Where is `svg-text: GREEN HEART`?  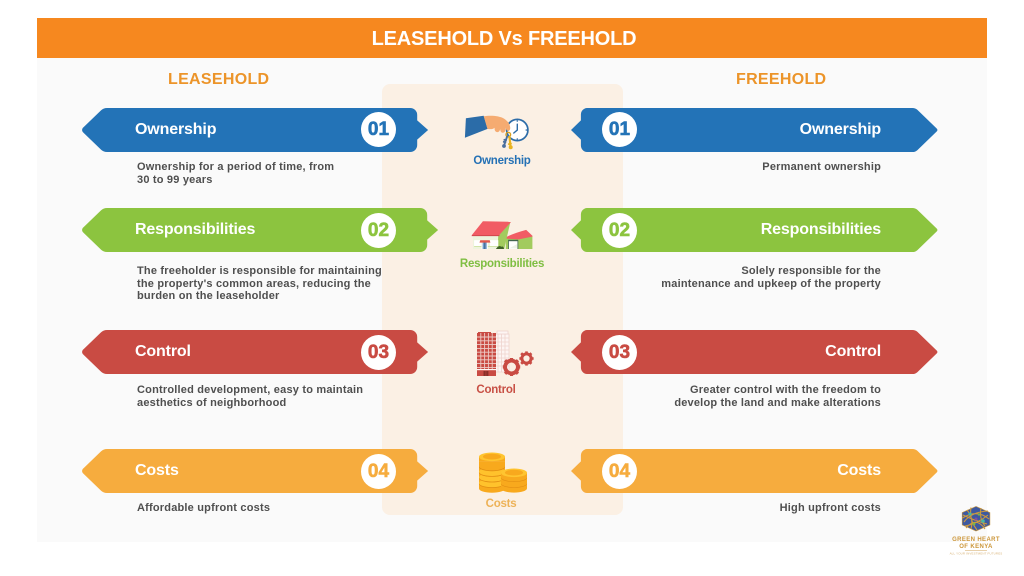
svg-text: GREEN HEART is located at coordinates (976, 540).